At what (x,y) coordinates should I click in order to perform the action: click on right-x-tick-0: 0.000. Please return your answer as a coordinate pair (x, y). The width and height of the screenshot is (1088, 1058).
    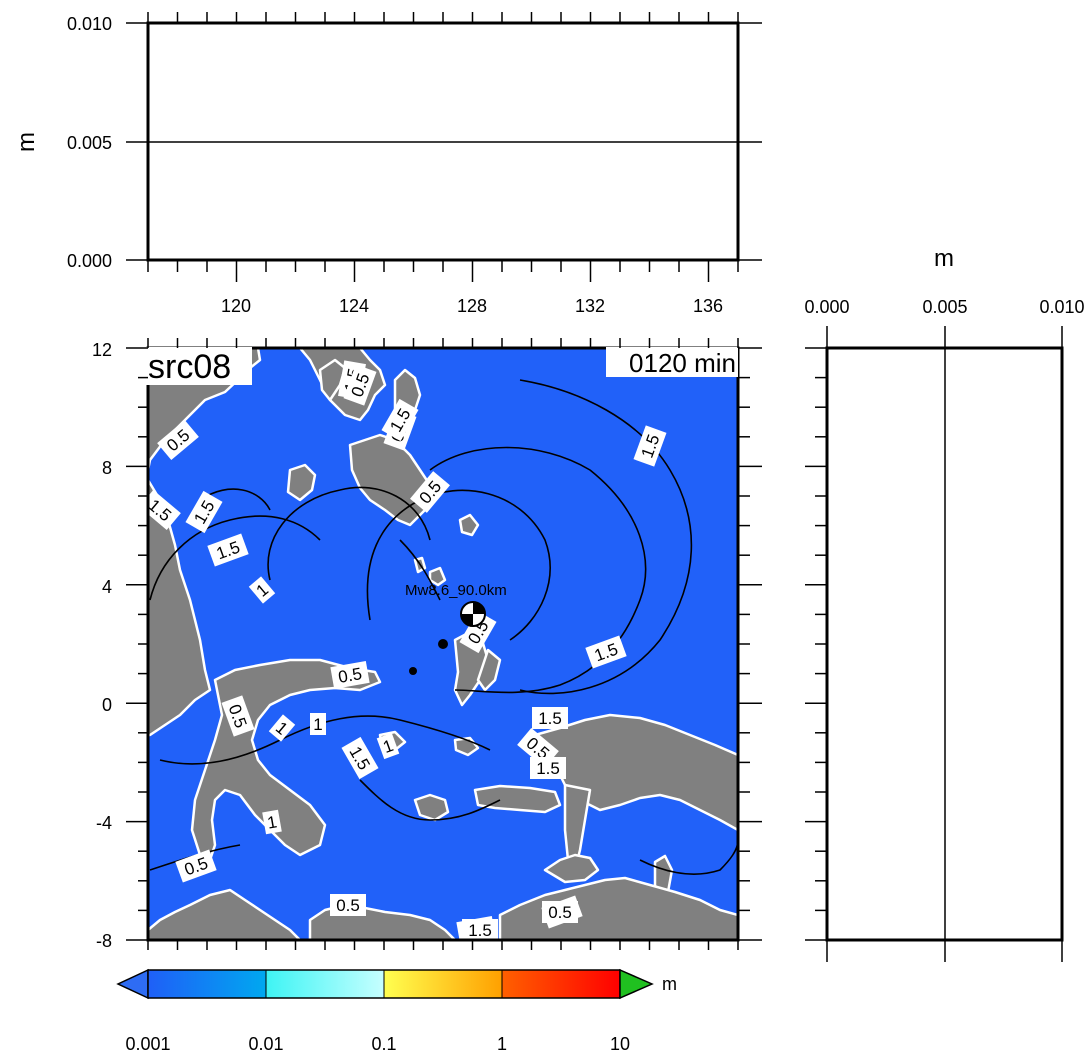
    Looking at the image, I should click on (826, 307).